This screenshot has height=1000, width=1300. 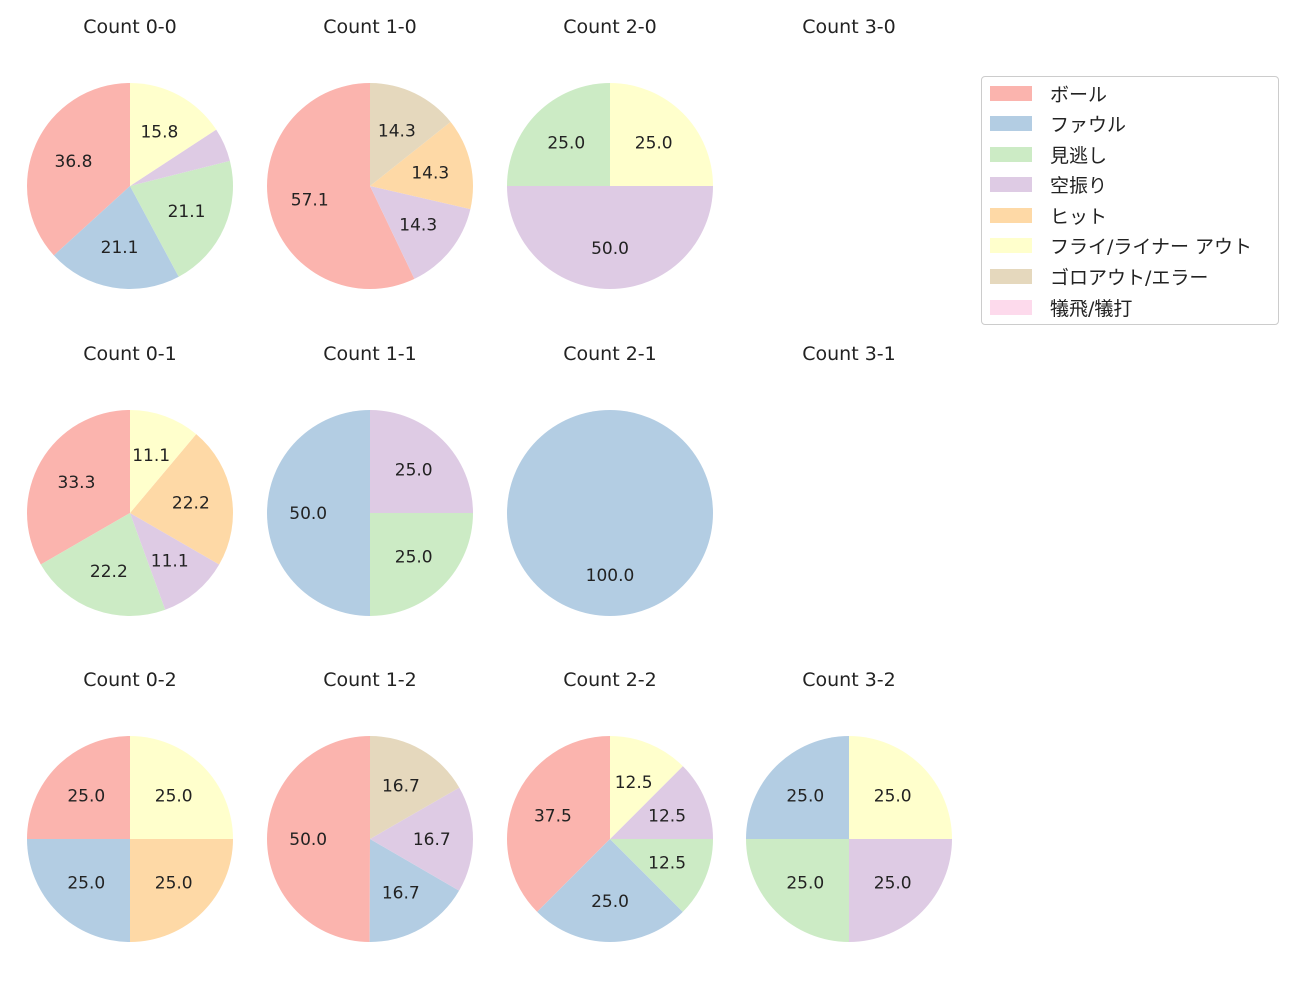 I want to click on pie-chart: 36.8 21.1 21.1 15.8, so click(x=130, y=186).